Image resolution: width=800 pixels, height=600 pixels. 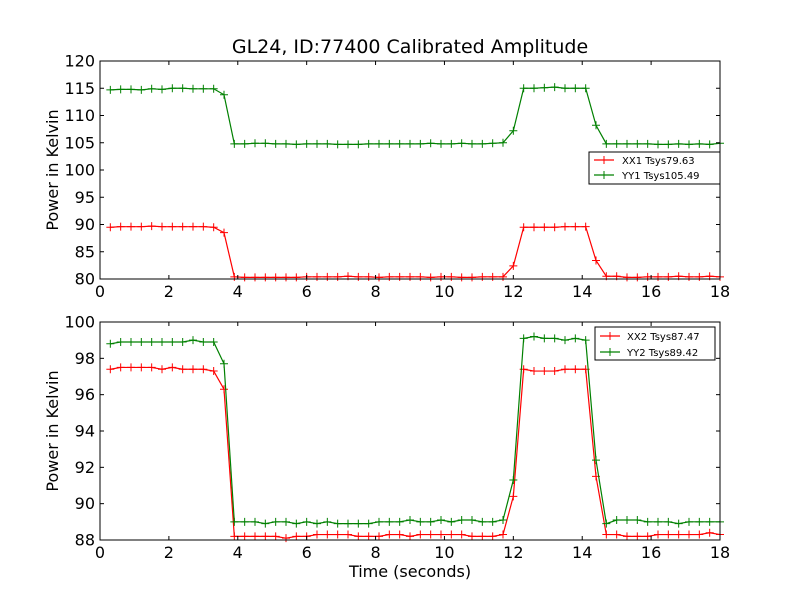 I want to click on top-ytick-label: 100, so click(x=79, y=170).